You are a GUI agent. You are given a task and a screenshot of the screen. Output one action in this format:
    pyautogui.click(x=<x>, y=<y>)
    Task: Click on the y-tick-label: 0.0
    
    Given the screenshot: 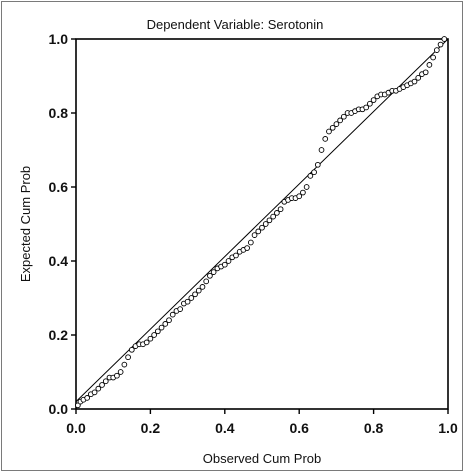 What is the action you would take?
    pyautogui.click(x=59, y=409)
    